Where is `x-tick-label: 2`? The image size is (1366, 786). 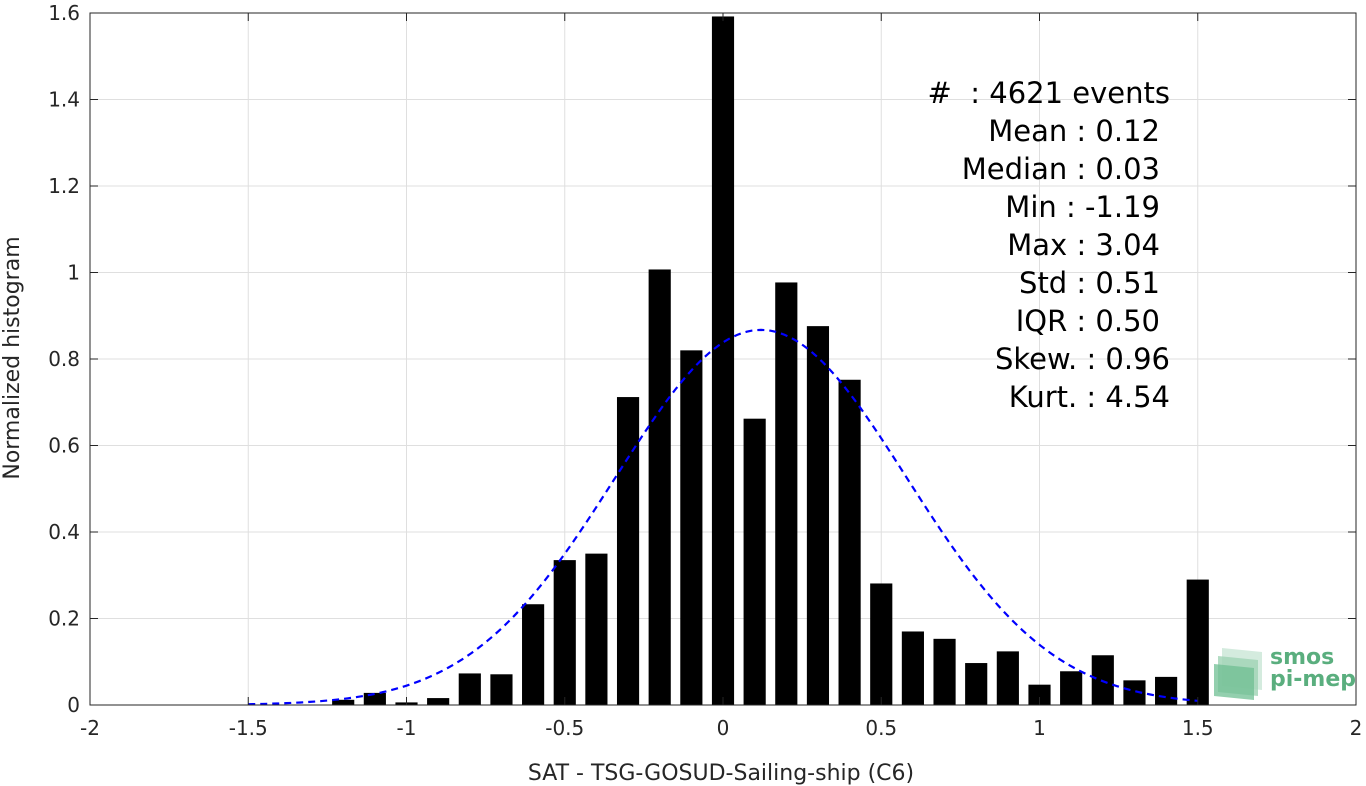
x-tick-label: 2 is located at coordinates (1356, 728).